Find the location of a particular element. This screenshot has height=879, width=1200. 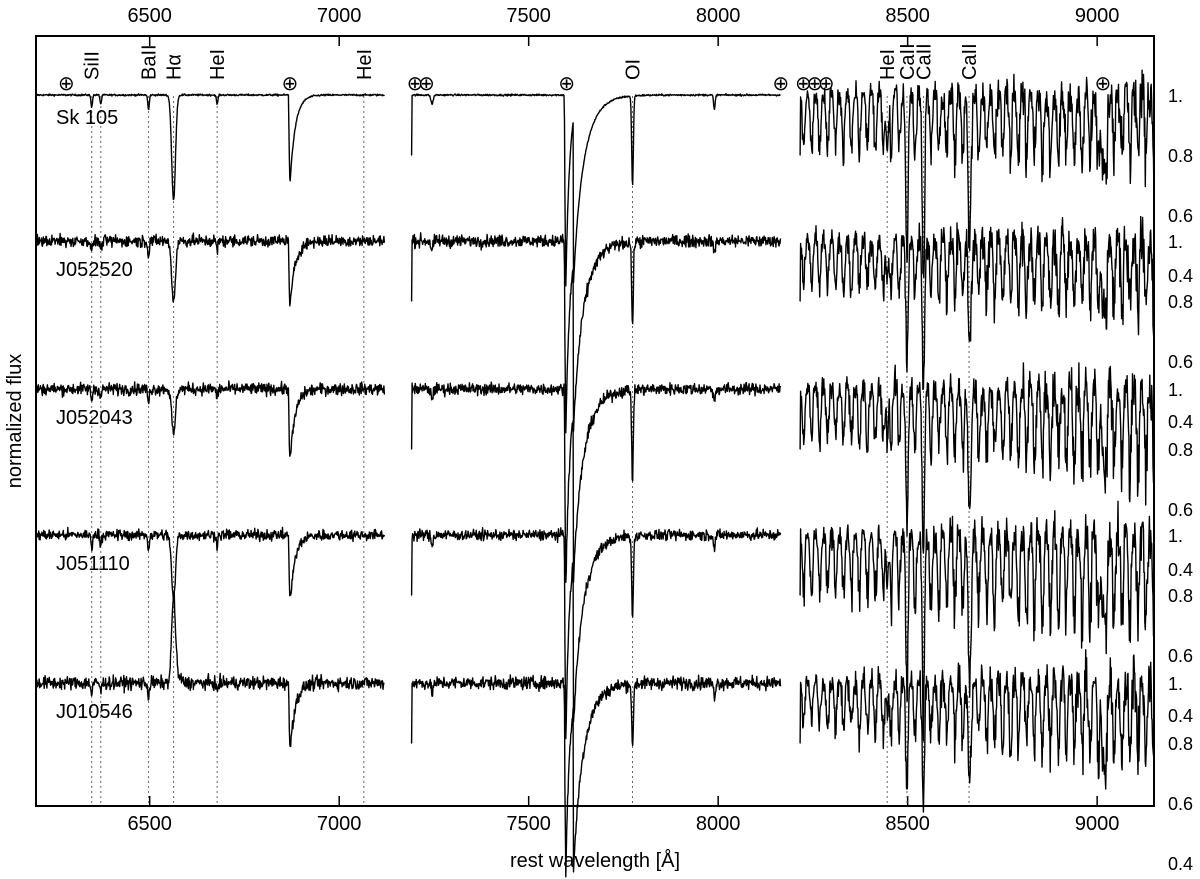

x-tick-label-bottom: 7000 is located at coordinates (339, 824).